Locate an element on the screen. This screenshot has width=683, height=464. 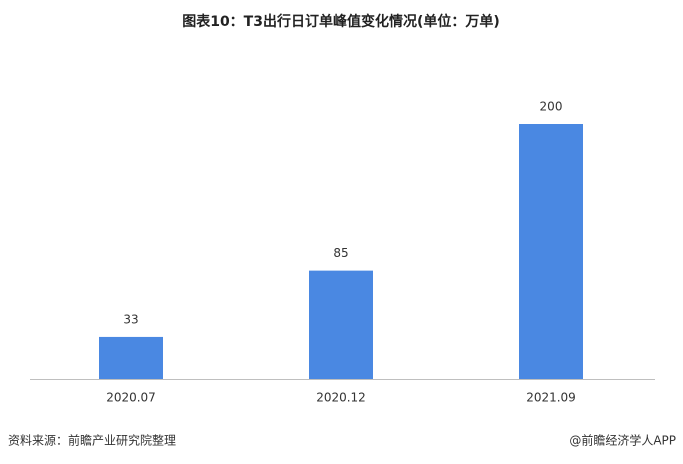
chart-title: 图表10：T3出行日订单峰值变化情况(单位：万单) is located at coordinates (341, 21).